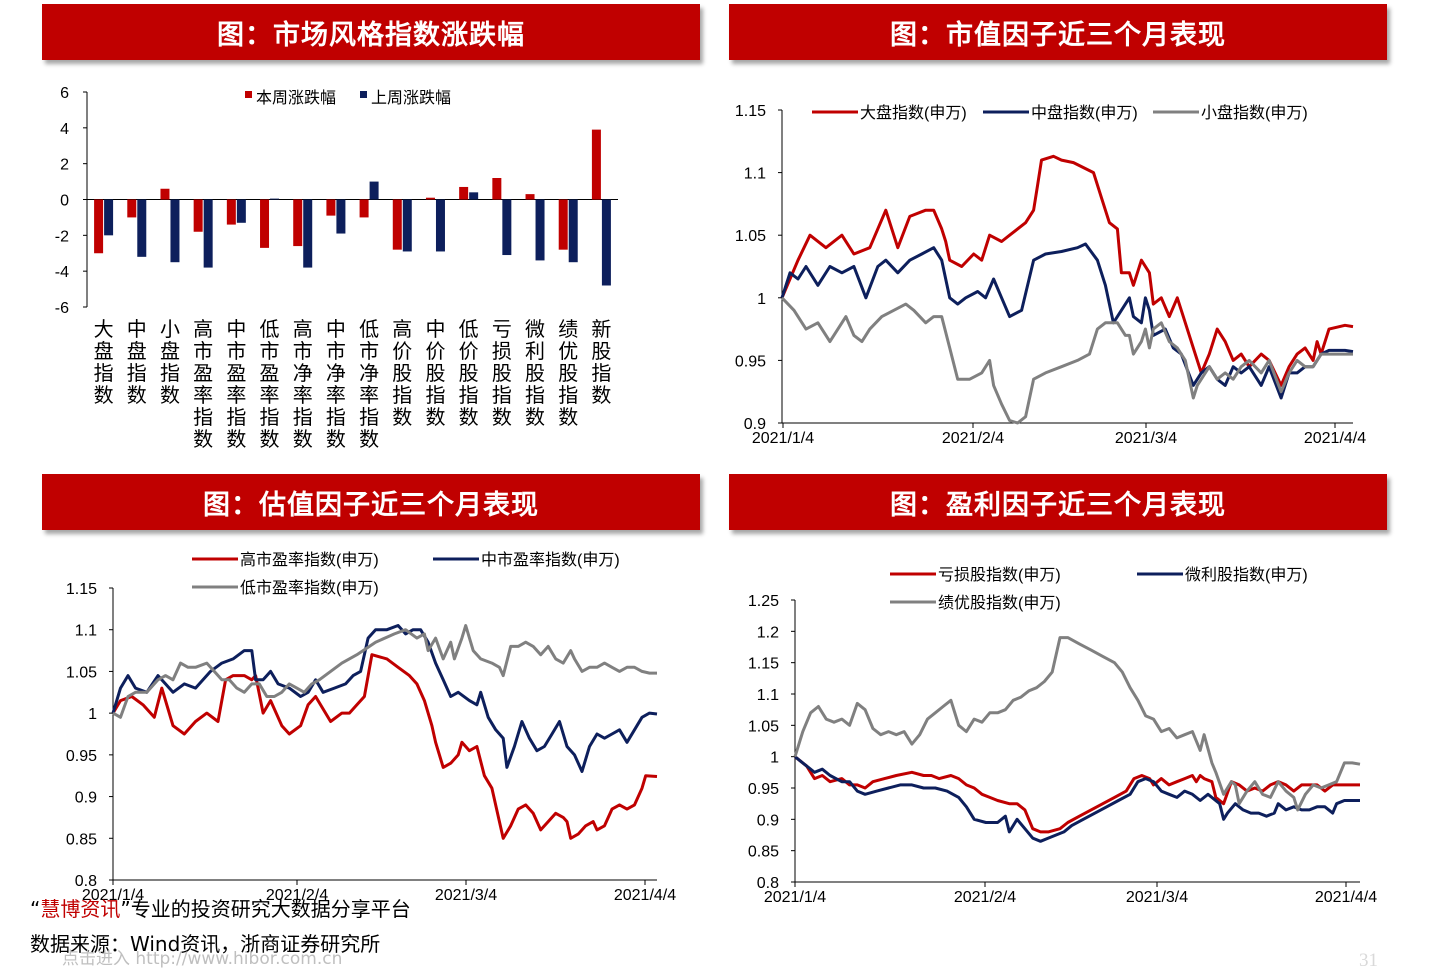  What do you see at coordinates (763, 852) in the screenshot?
I see `y-tick-label: 0.85` at bounding box center [763, 852].